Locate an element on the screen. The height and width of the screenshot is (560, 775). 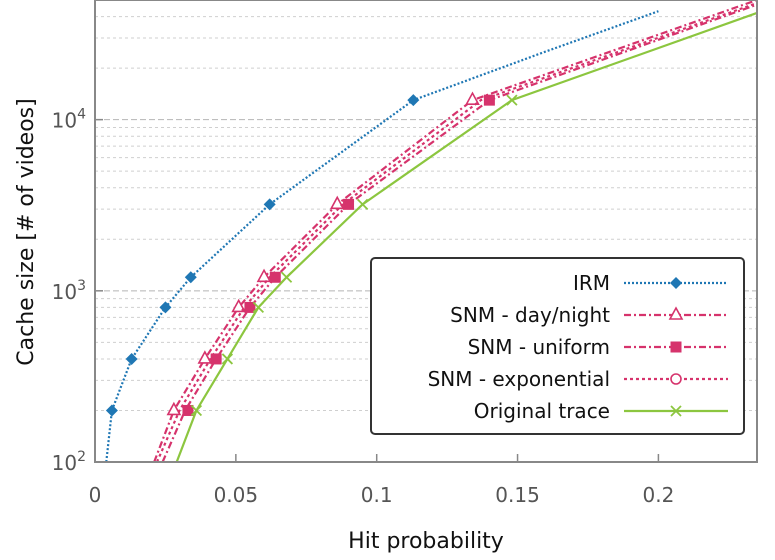
legend-swatch-marker-original-trace is located at coordinates (676, 411).